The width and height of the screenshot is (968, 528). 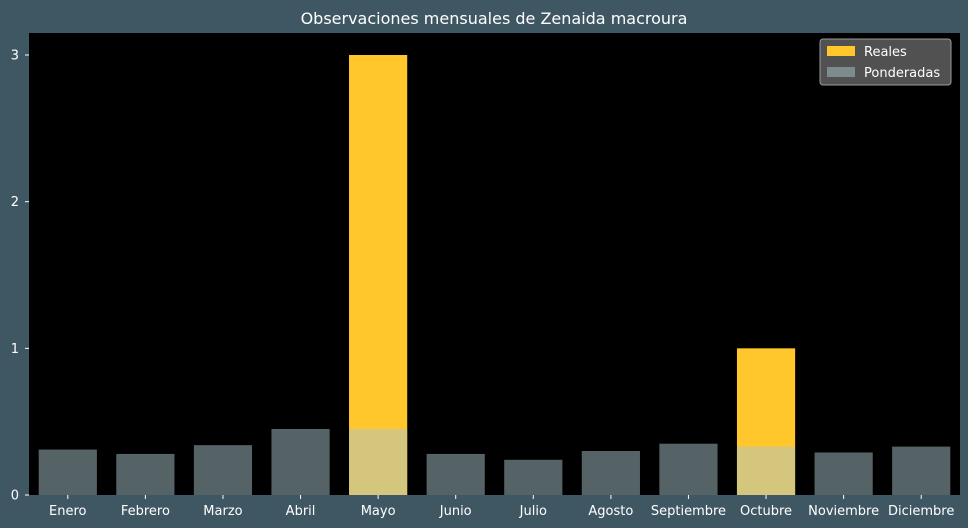 What do you see at coordinates (222, 511) in the screenshot?
I see `x-tick-label: Marzo` at bounding box center [222, 511].